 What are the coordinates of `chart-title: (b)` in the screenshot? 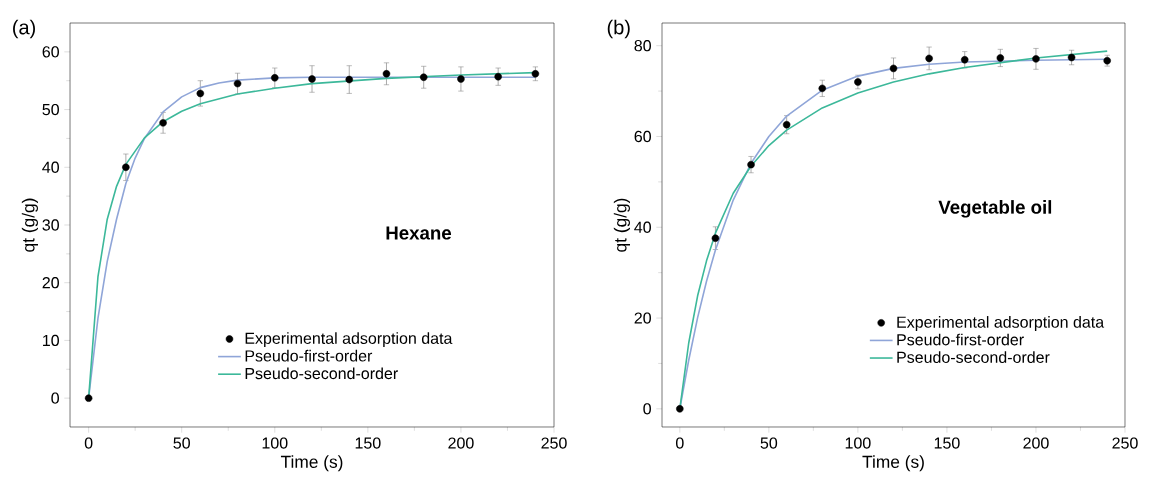 It's located at (618, 29).